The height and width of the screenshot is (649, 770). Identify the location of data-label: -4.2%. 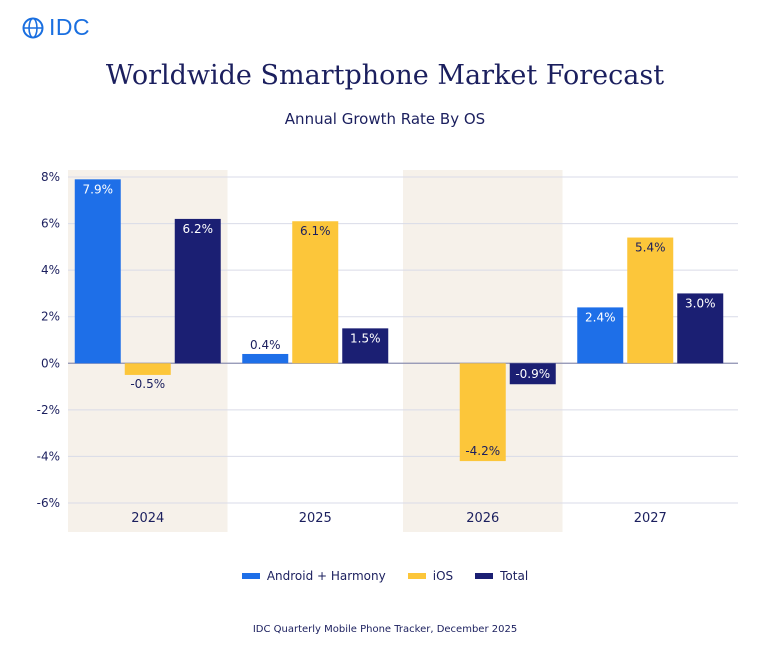
(482, 451).